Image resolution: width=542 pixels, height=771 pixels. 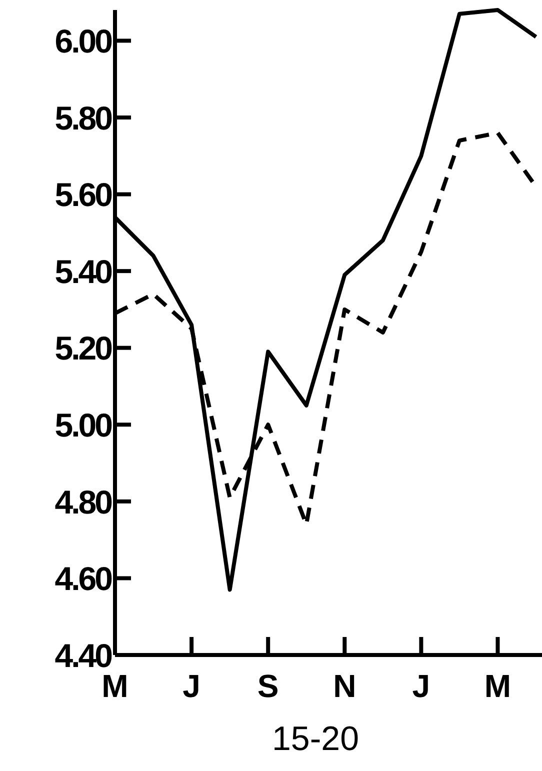 I want to click on x-tick-label: S, so click(x=268, y=686).